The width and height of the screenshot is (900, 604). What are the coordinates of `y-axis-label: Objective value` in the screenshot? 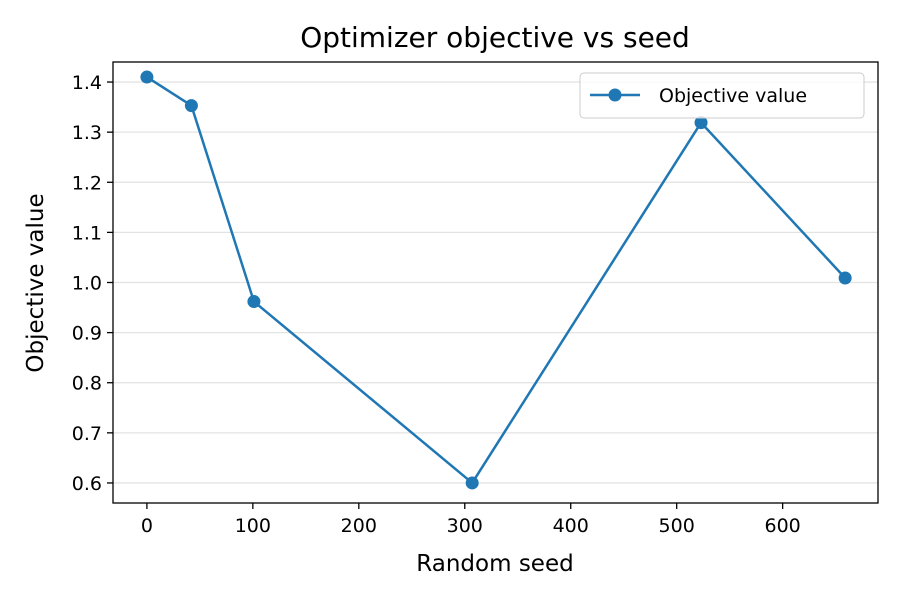 It's located at (36, 282).